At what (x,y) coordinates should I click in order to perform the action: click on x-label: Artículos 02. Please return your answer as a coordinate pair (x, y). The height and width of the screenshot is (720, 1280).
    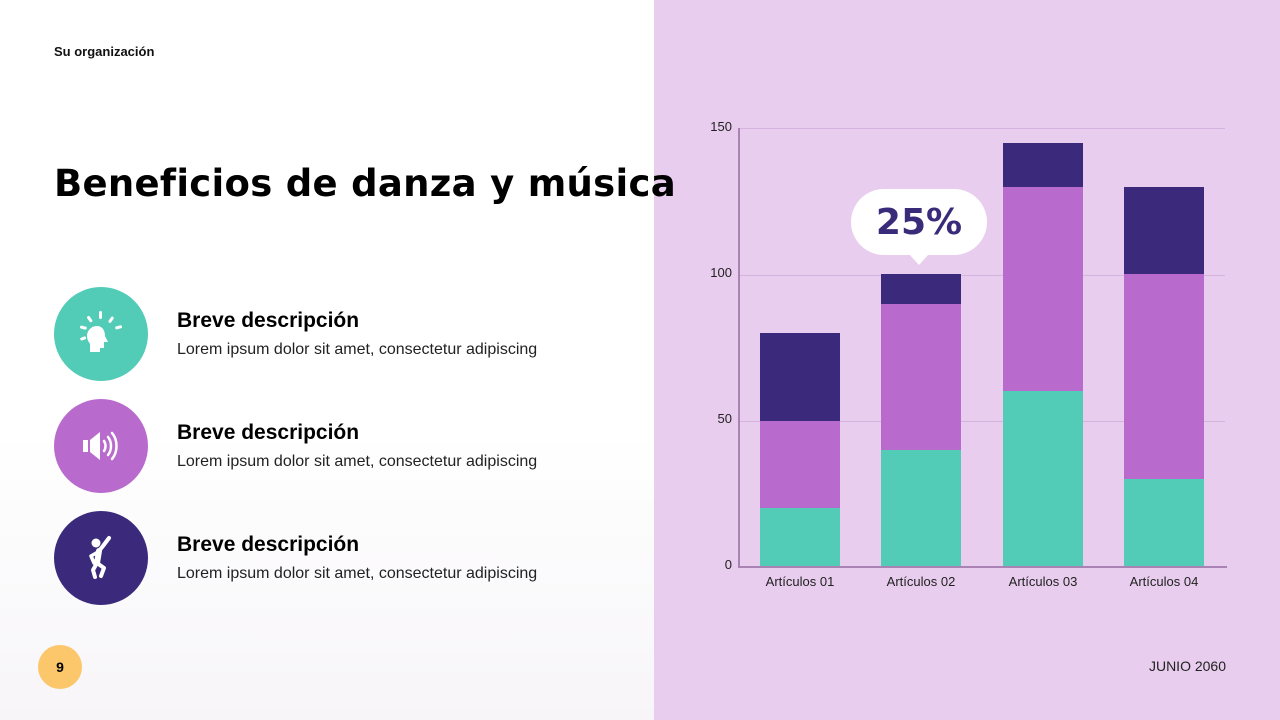
    Looking at the image, I should click on (921, 581).